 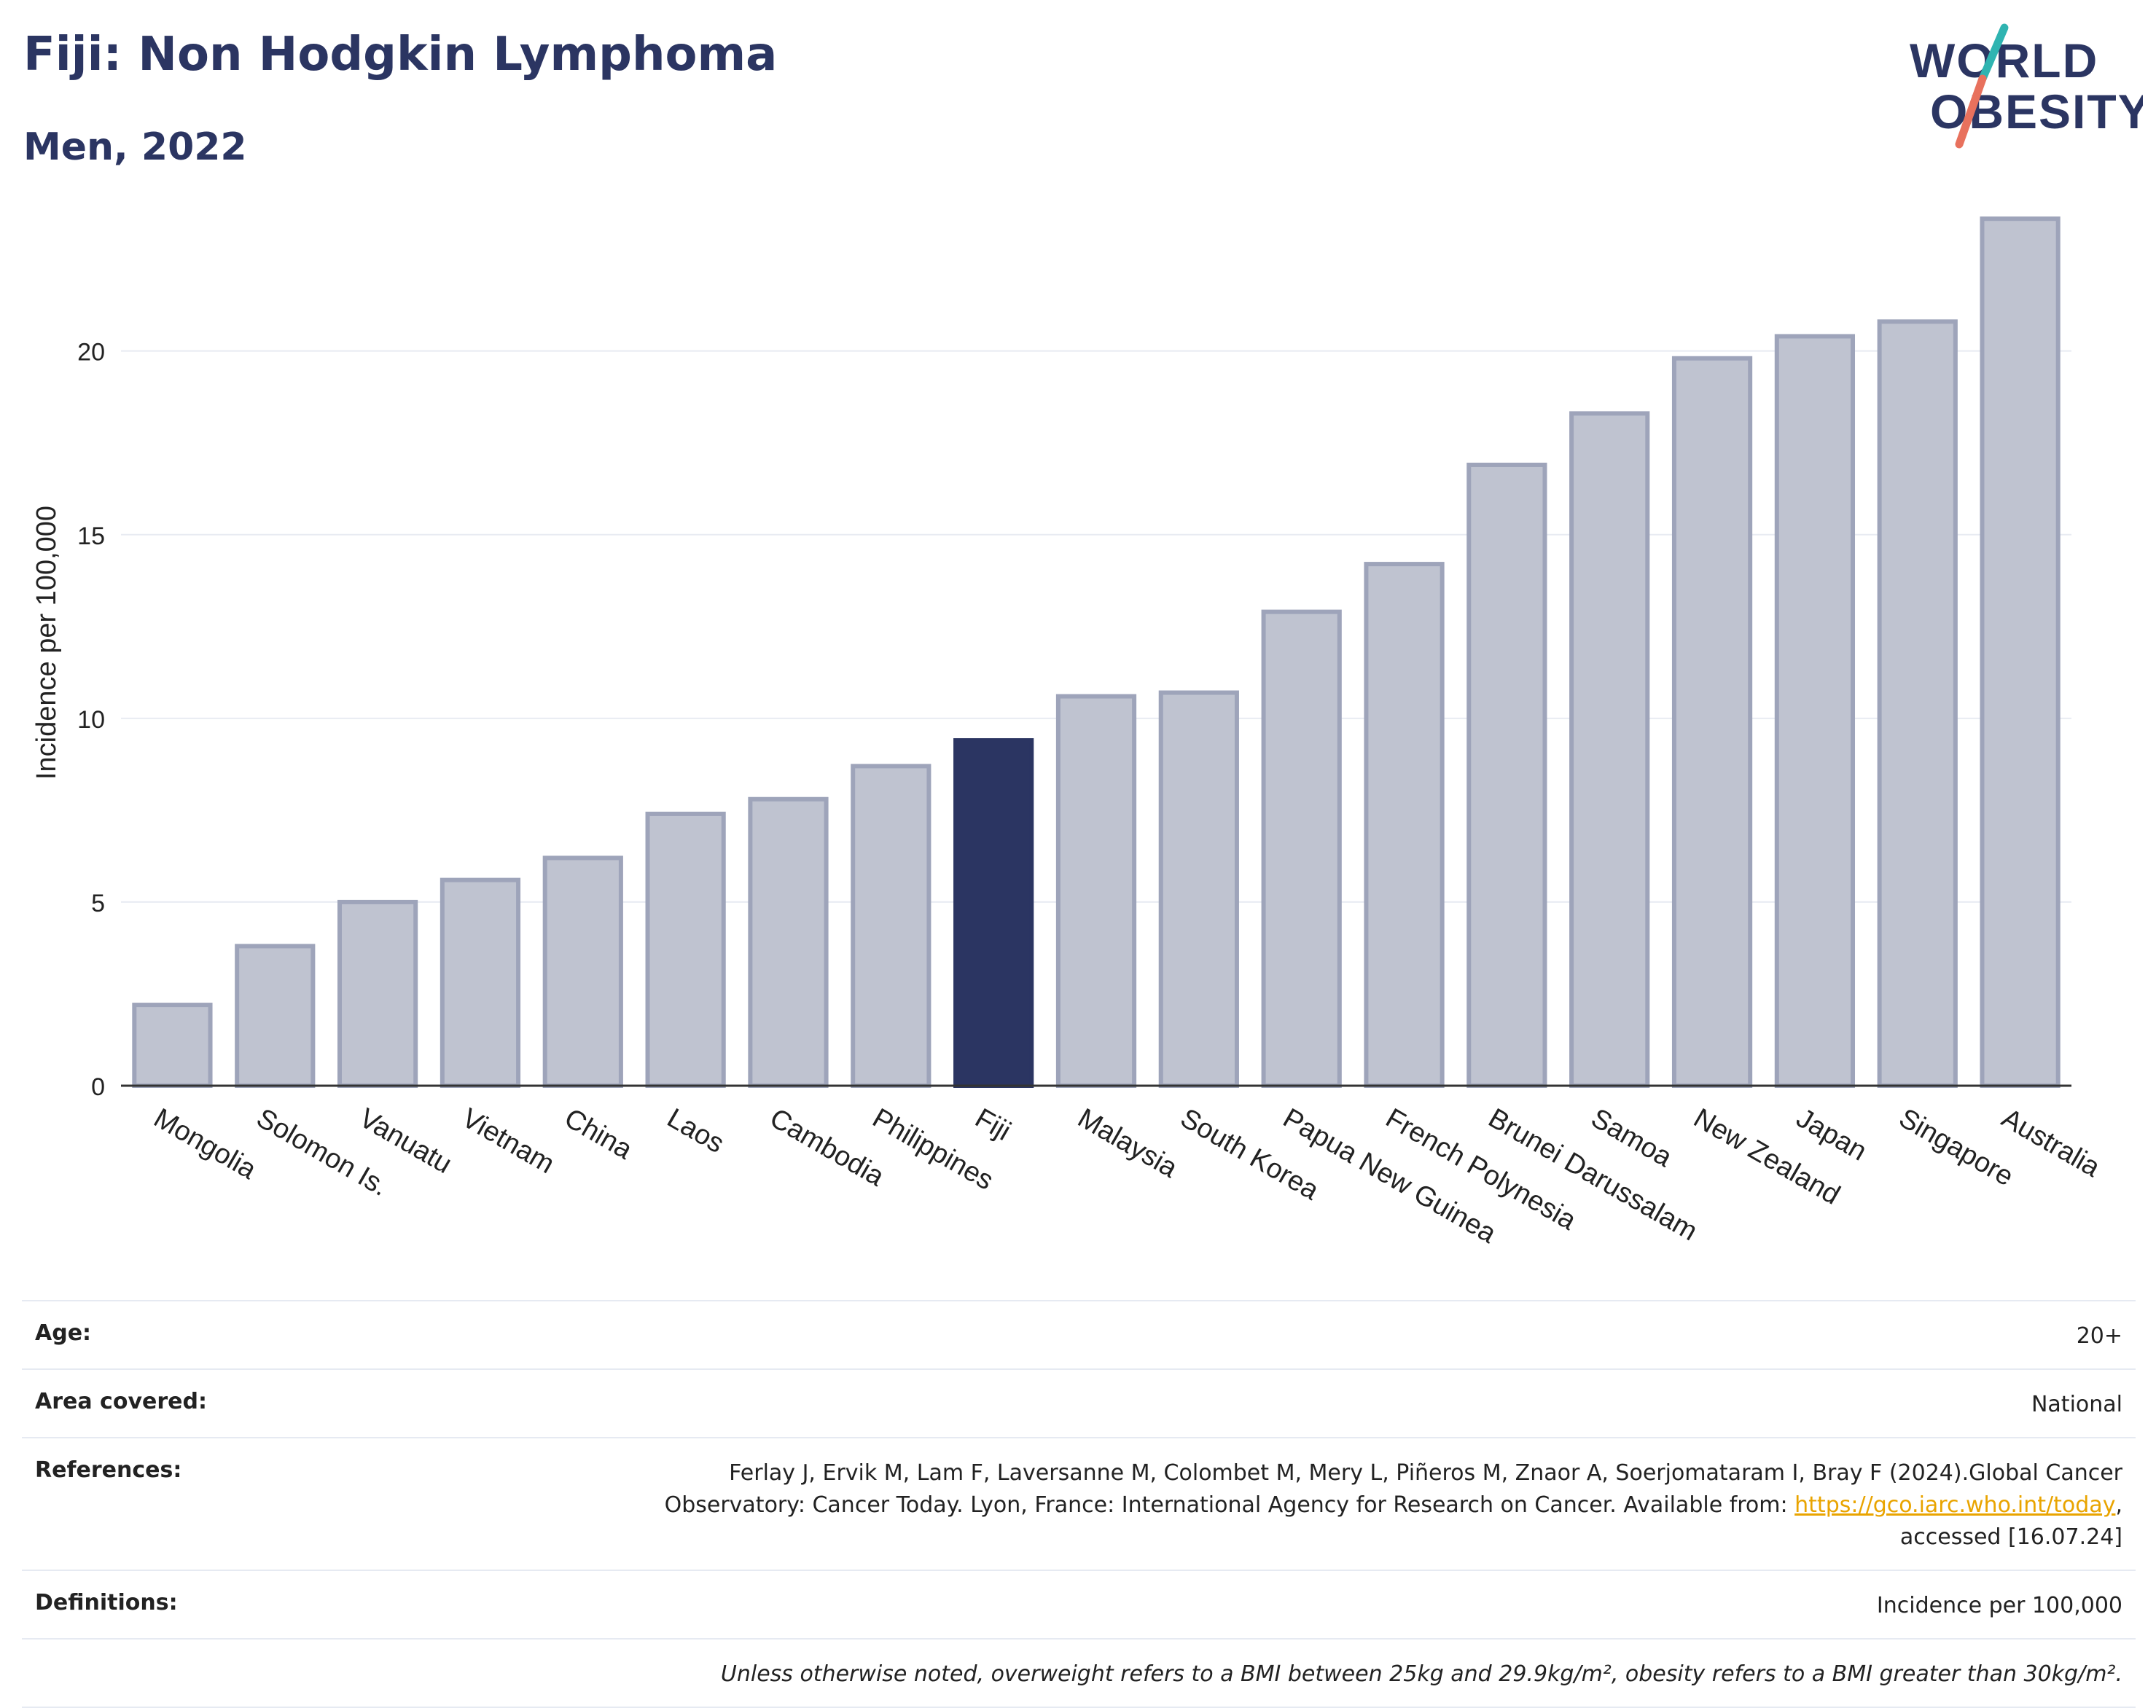 I want to click on references-label: References:, so click(x=109, y=1470).